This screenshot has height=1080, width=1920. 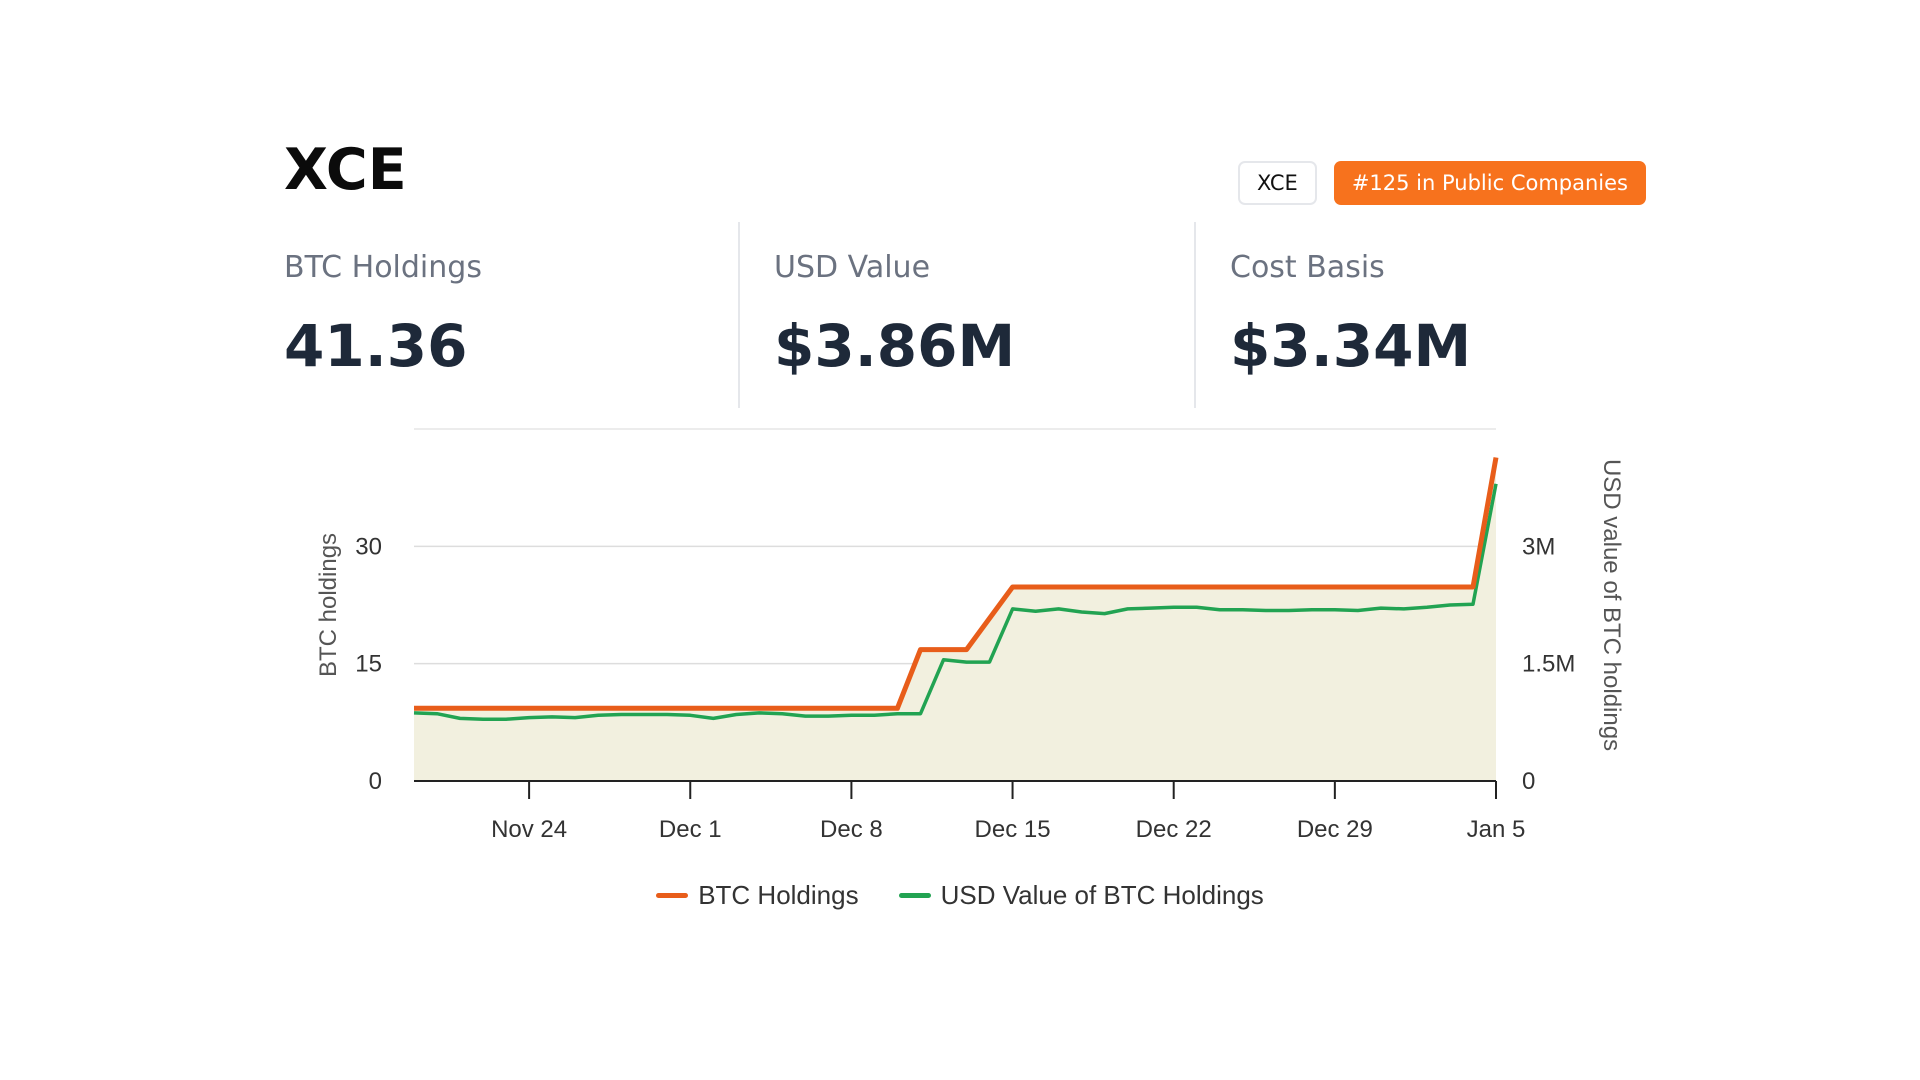 I want to click on stat-cost-basis: Cost Basis $3.34M, so click(x=1332, y=315).